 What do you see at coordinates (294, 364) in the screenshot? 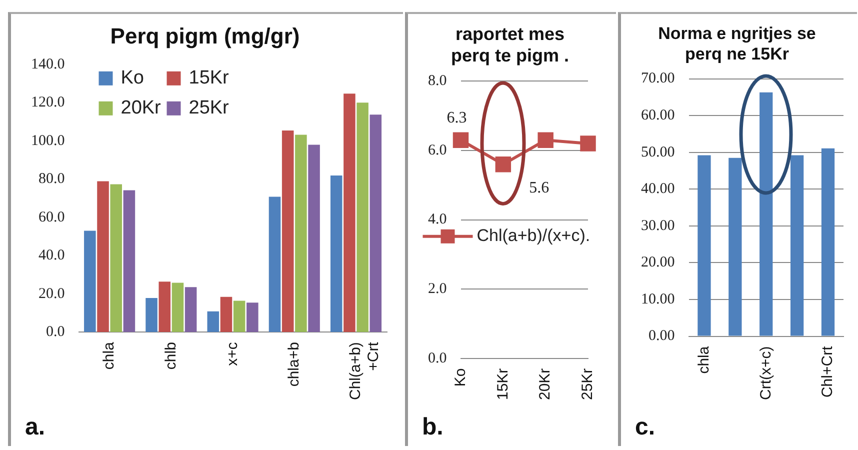
I see `x-tick-label: chla+b` at bounding box center [294, 364].